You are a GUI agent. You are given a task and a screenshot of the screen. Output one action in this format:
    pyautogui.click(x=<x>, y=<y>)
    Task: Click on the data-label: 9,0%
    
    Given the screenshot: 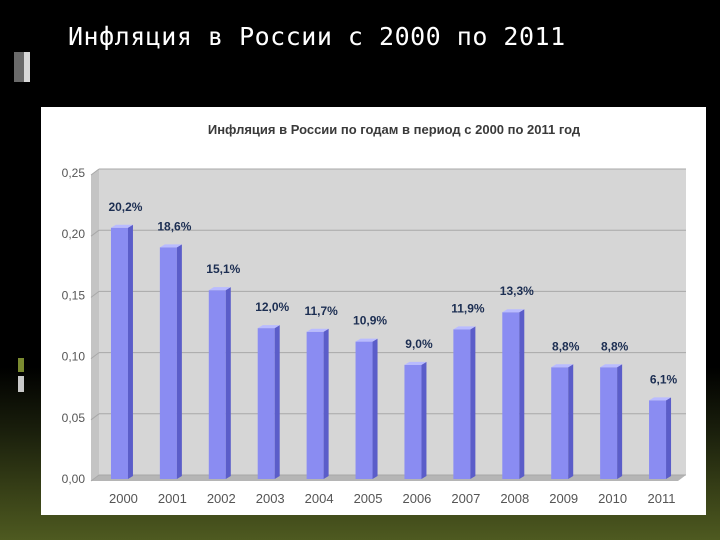 What is the action you would take?
    pyautogui.click(x=419, y=344)
    